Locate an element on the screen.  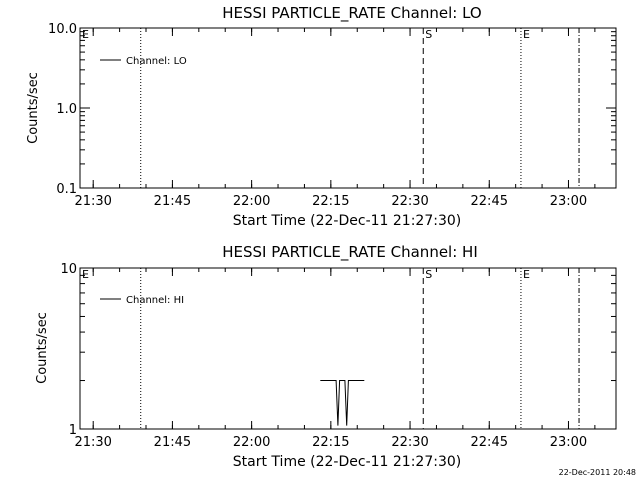
y-tick-label: 10 is located at coordinates (68, 269).